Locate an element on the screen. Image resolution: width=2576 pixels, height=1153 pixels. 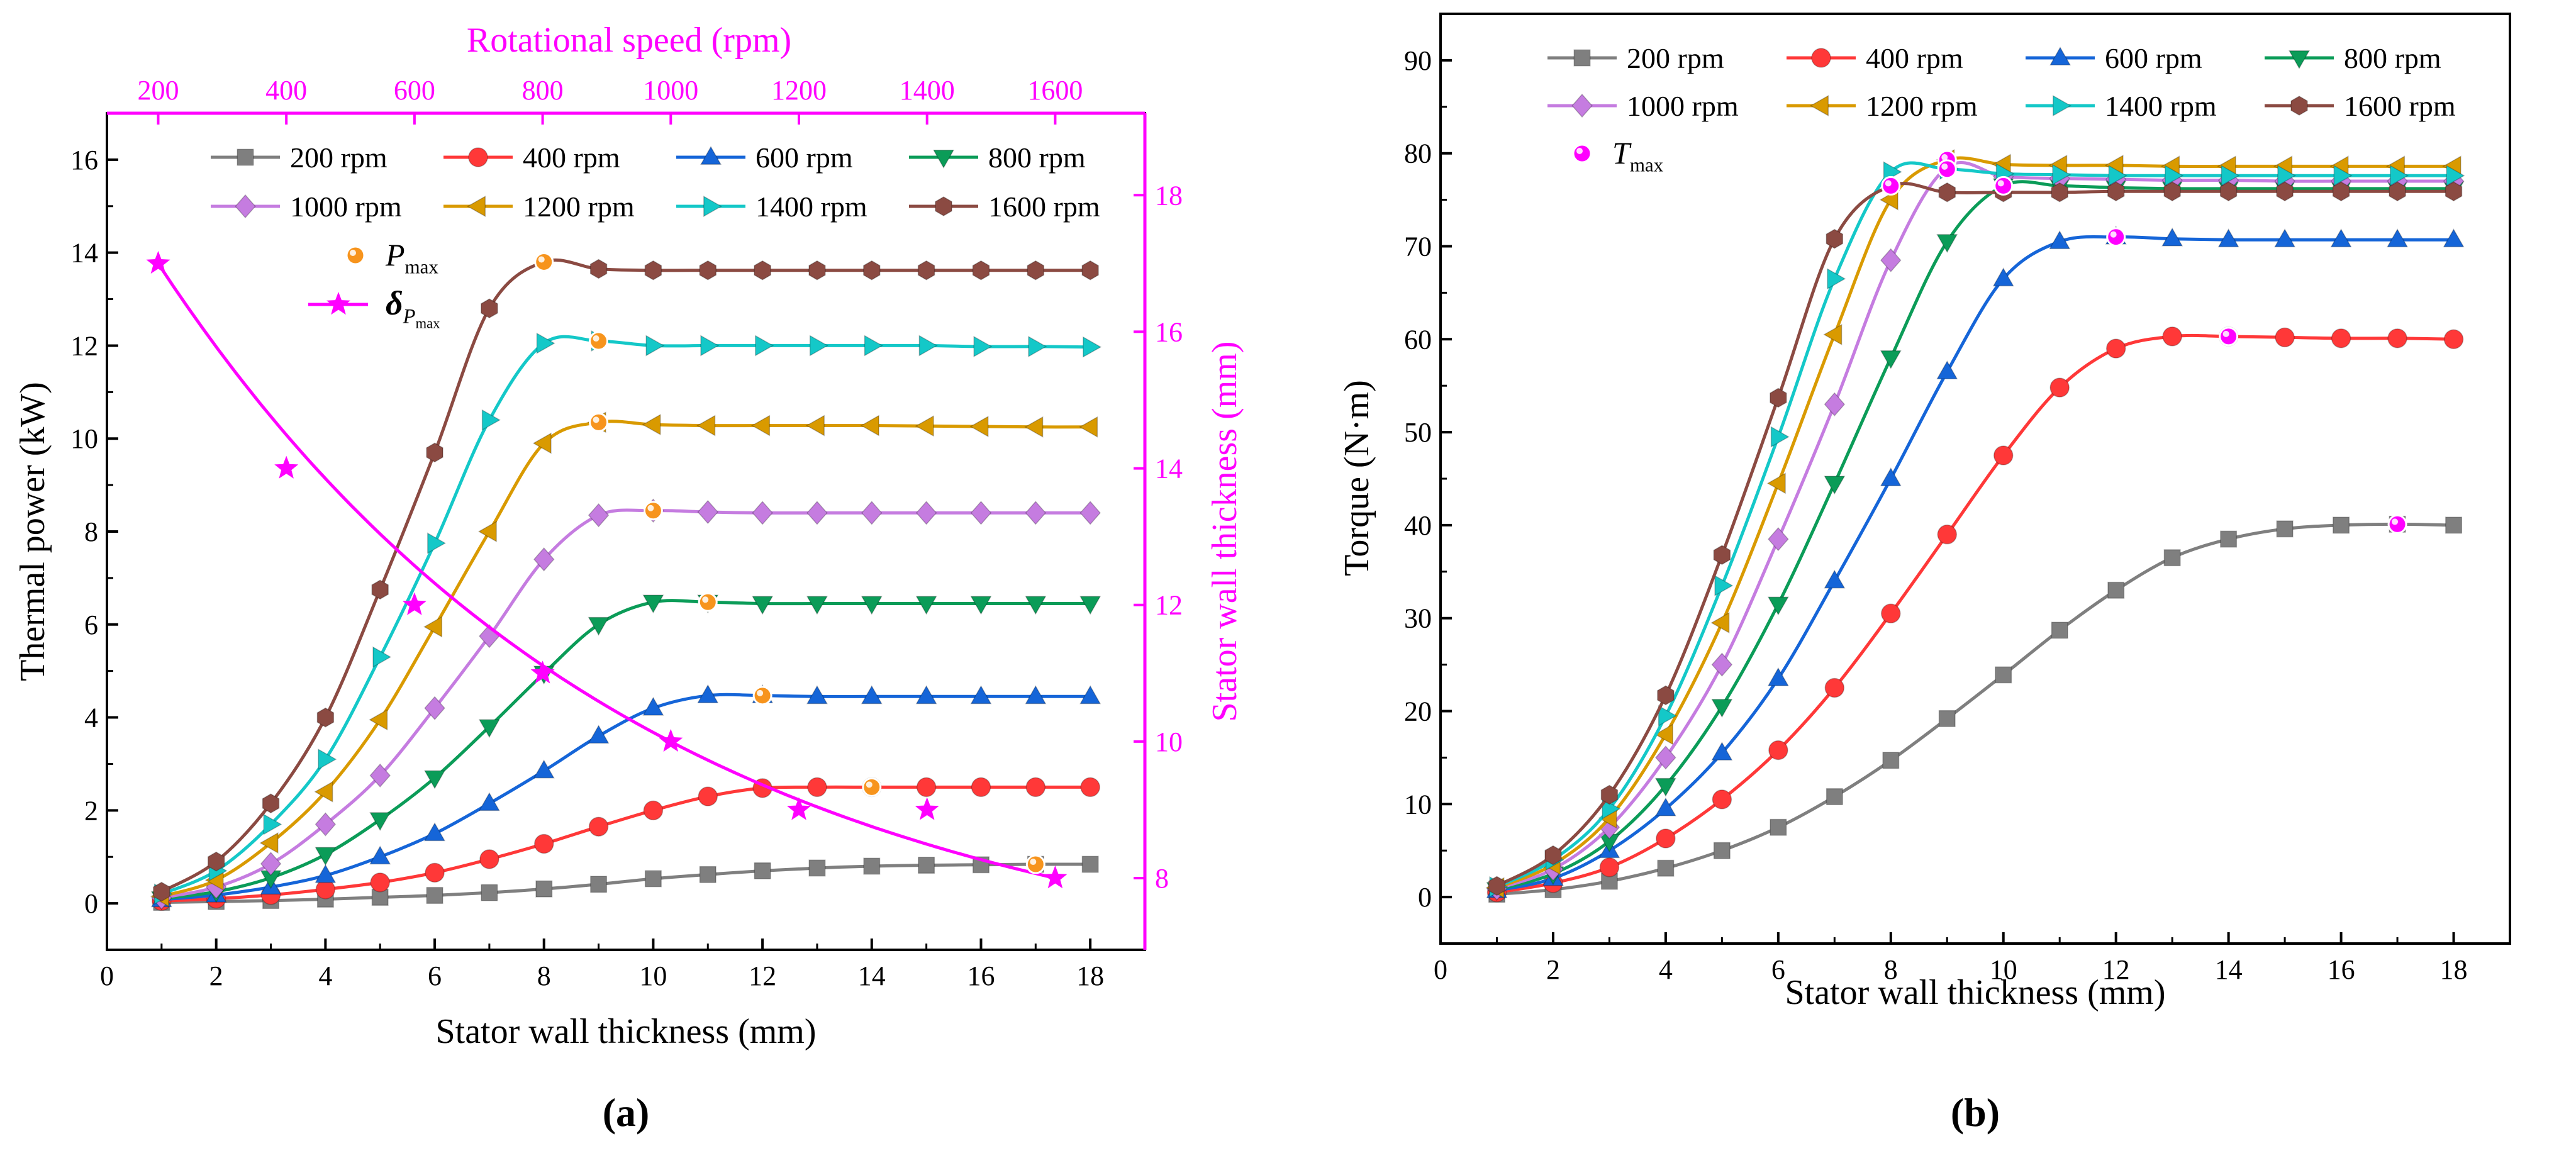
legend-label: 1400 rpm is located at coordinates (2161, 106).